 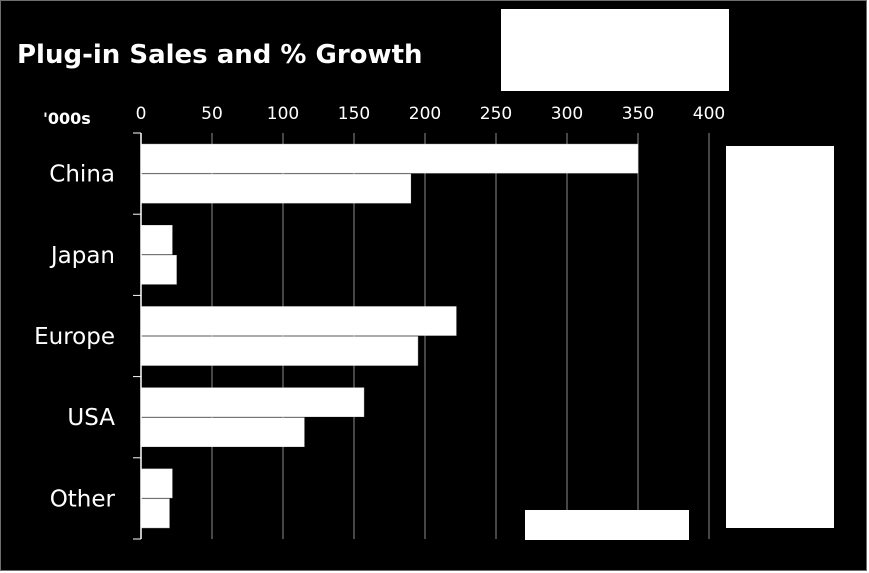 I want to click on x-tick-label: 0, so click(x=141, y=114).